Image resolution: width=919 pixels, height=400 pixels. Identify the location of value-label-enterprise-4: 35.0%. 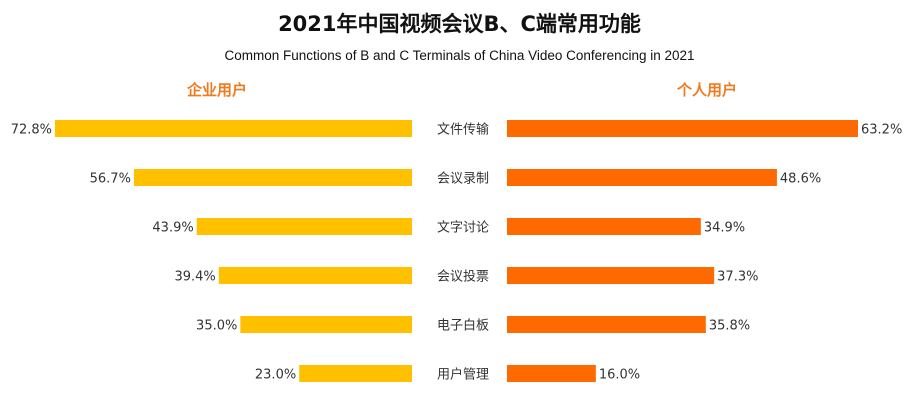
(216, 326).